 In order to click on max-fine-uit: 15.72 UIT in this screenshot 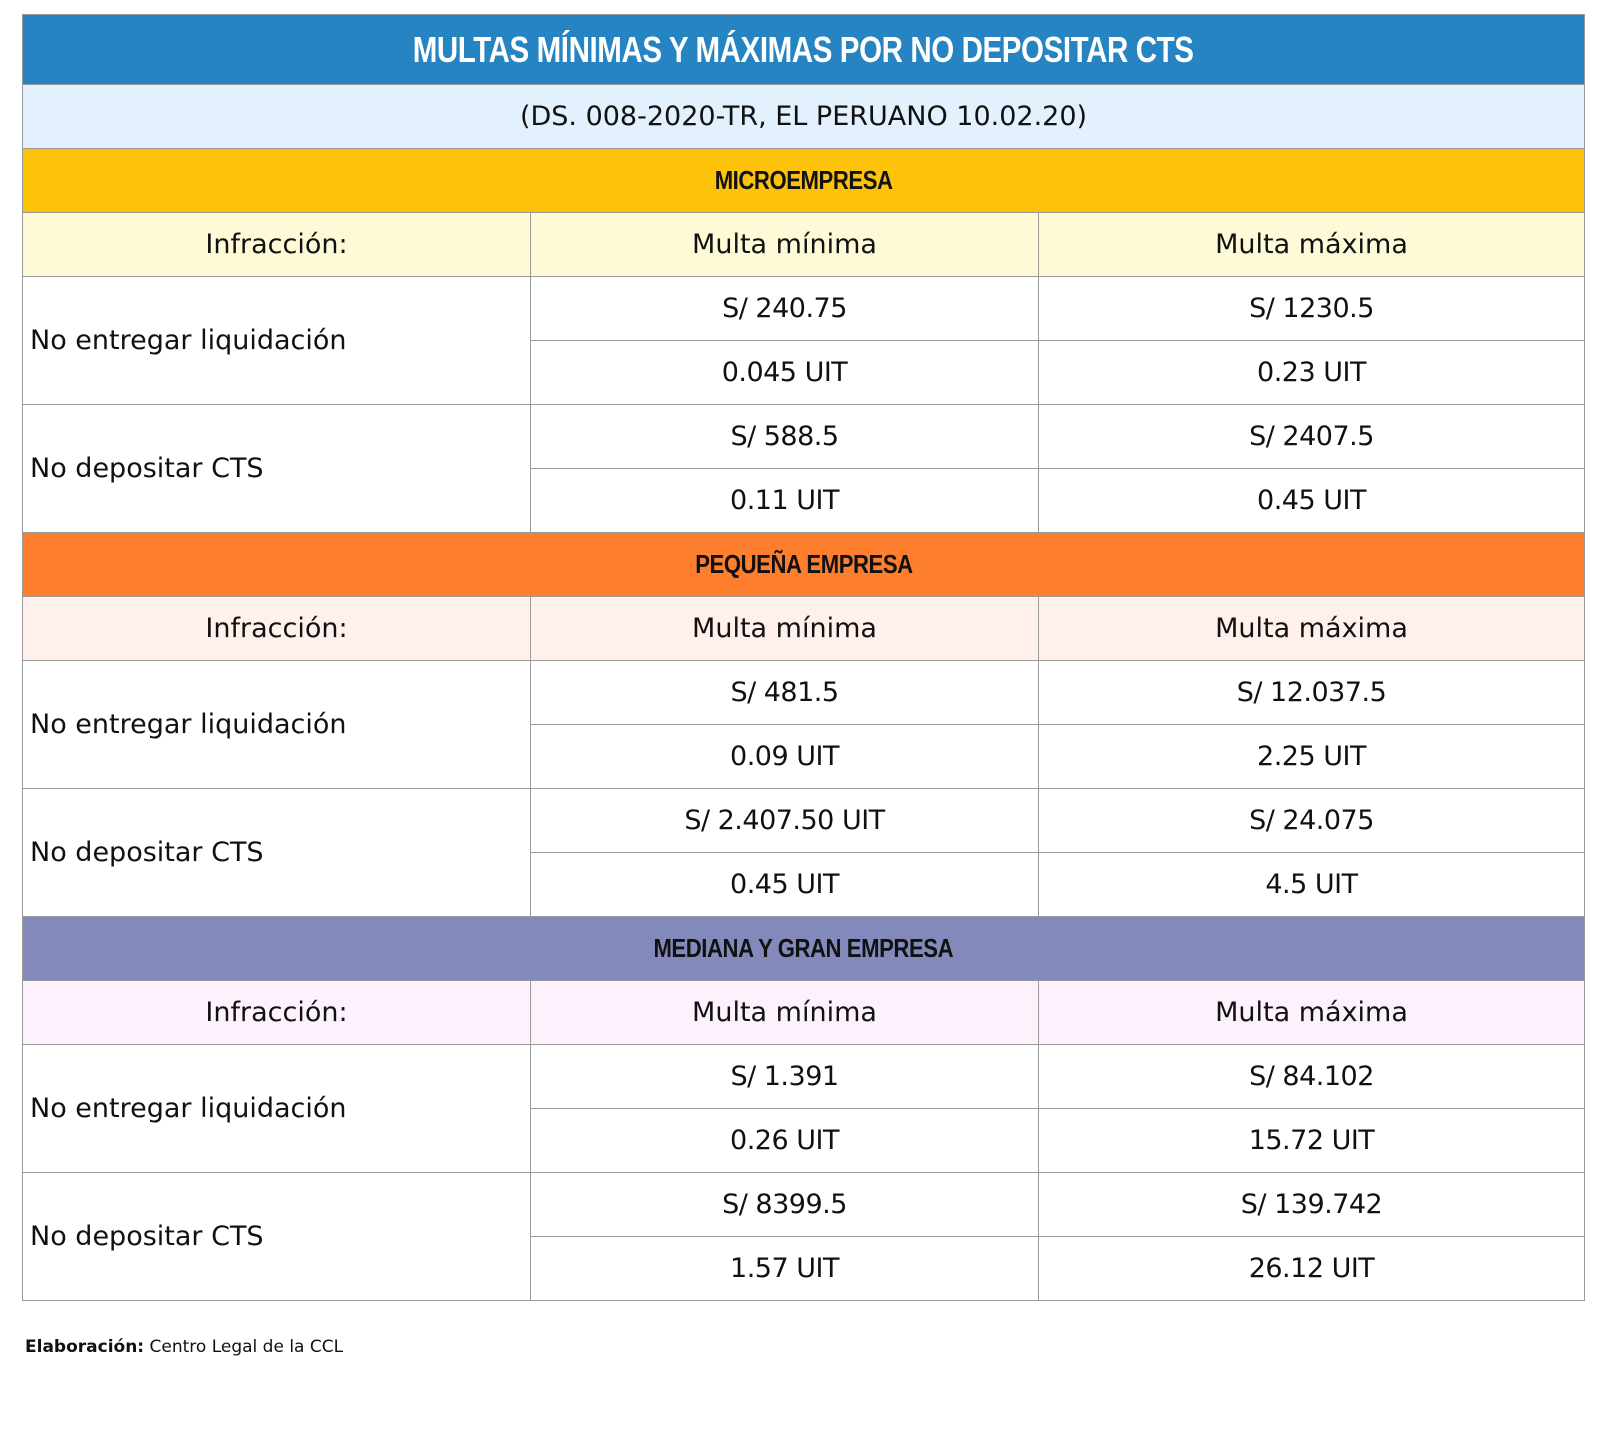, I will do `click(1311, 1140)`.